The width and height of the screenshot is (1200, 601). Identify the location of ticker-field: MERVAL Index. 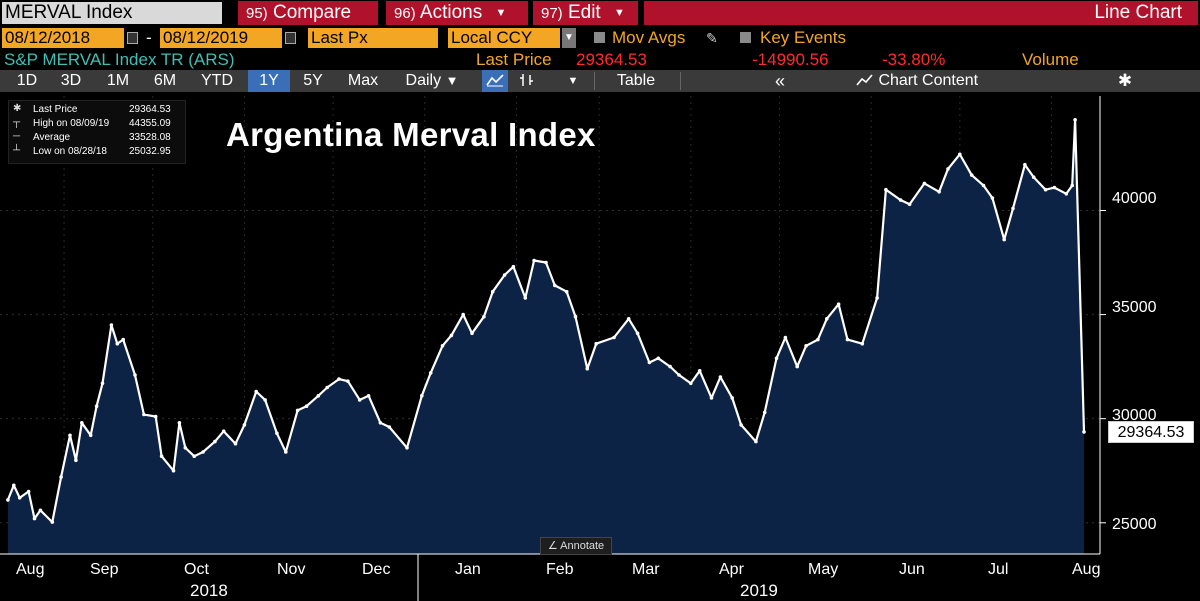
(112, 13).